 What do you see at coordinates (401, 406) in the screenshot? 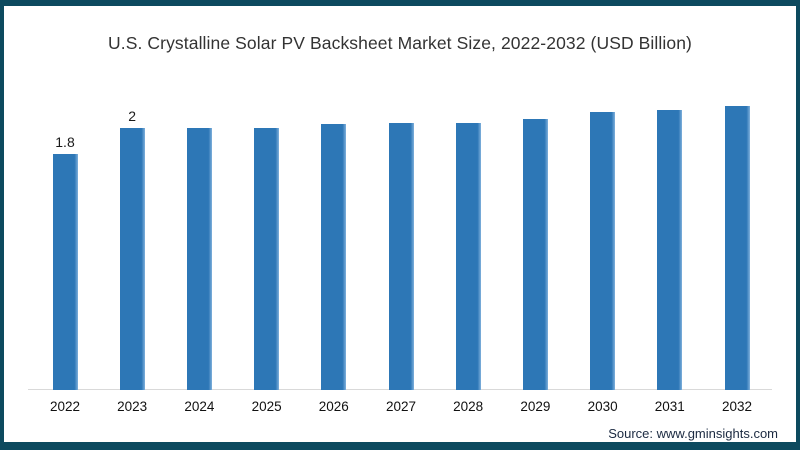
I see `x-tick-label: 2027` at bounding box center [401, 406].